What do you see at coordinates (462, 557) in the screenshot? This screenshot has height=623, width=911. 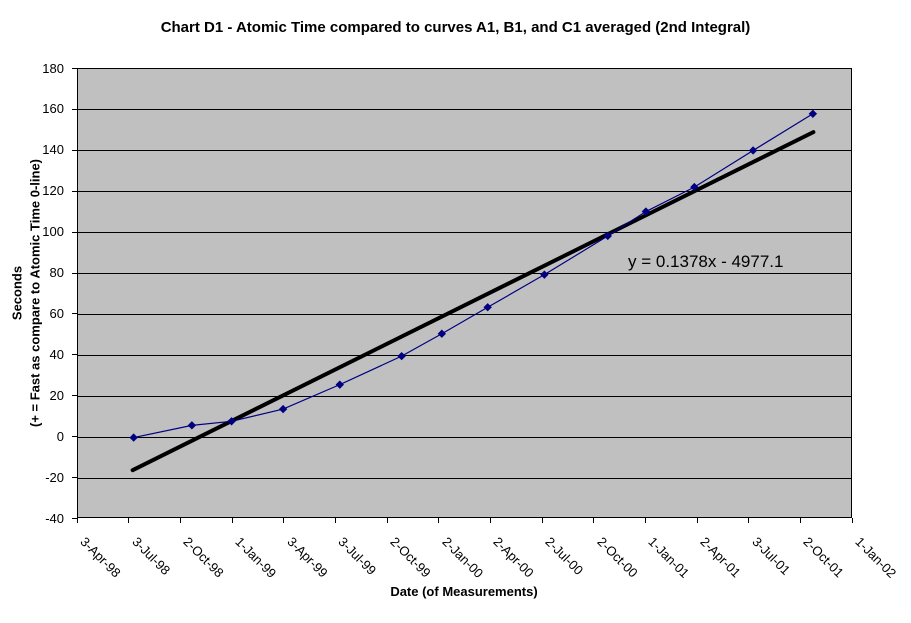 I see `x-tick-label: 2-Jan-00` at bounding box center [462, 557].